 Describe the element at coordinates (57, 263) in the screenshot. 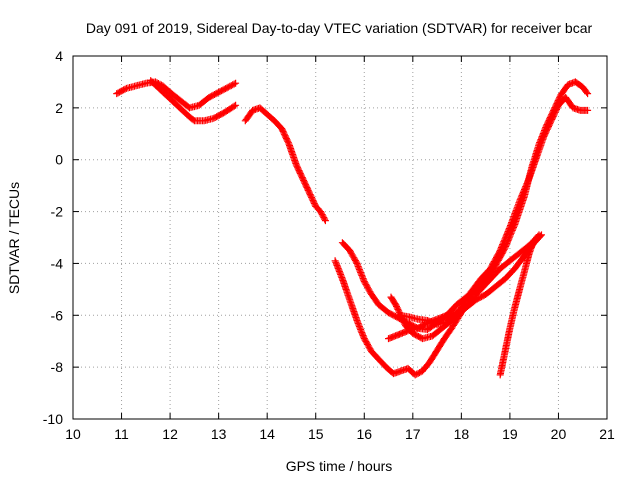

I see `y-tick-label: -4` at that location.